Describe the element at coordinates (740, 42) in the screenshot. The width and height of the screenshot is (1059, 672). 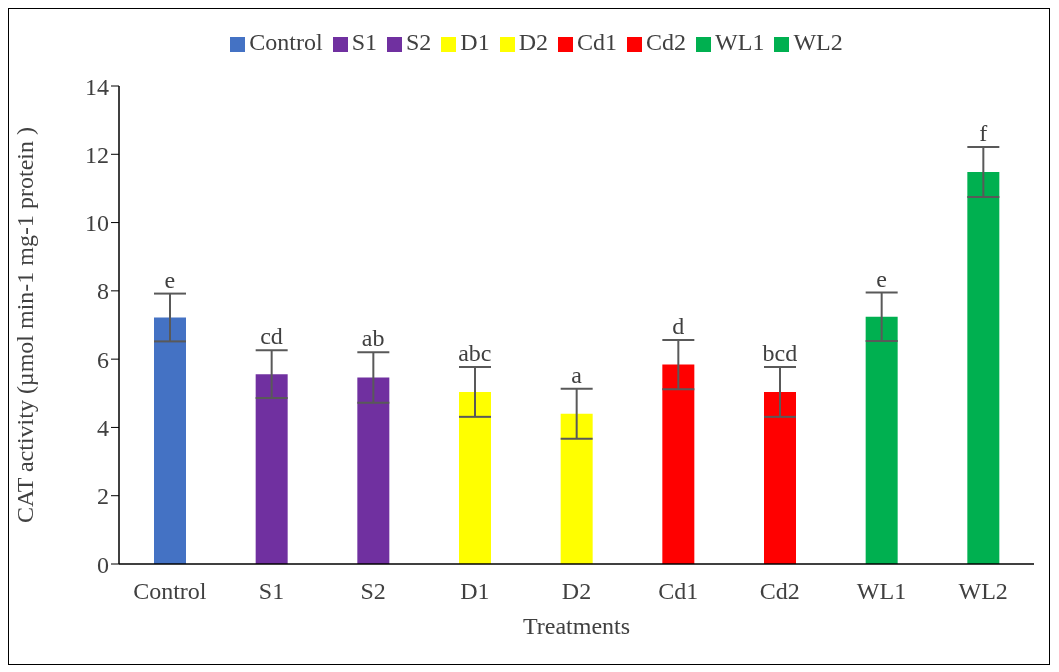
I see `legend-label: WL1` at that location.